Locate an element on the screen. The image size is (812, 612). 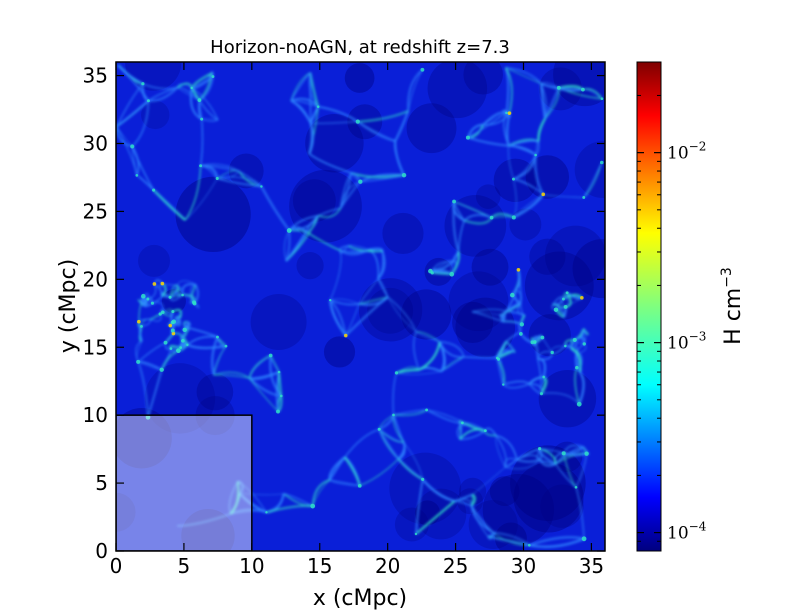
x-tick-label: 15 is located at coordinates (319, 566).